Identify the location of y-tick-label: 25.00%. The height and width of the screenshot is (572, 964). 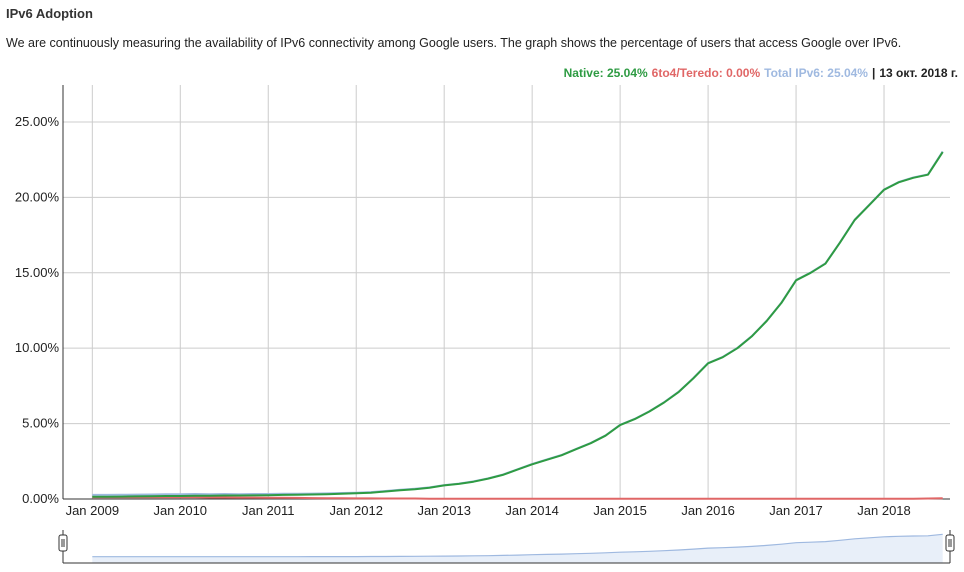
(37, 121).